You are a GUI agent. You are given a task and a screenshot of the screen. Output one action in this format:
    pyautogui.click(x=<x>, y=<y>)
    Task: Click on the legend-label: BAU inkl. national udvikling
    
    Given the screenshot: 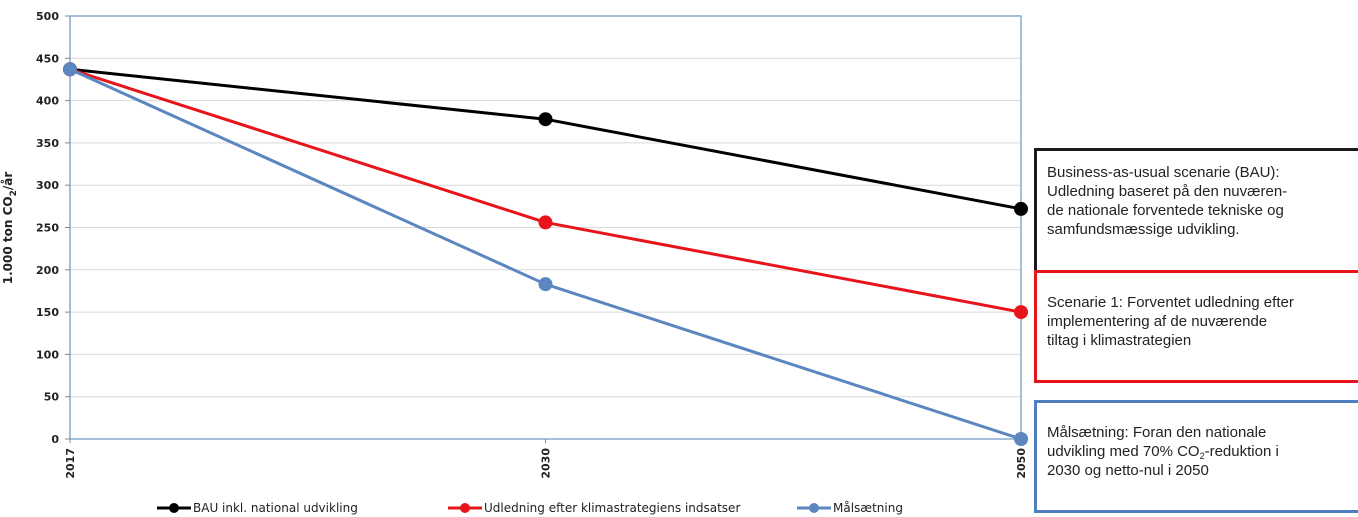 What is the action you would take?
    pyautogui.click(x=275, y=508)
    